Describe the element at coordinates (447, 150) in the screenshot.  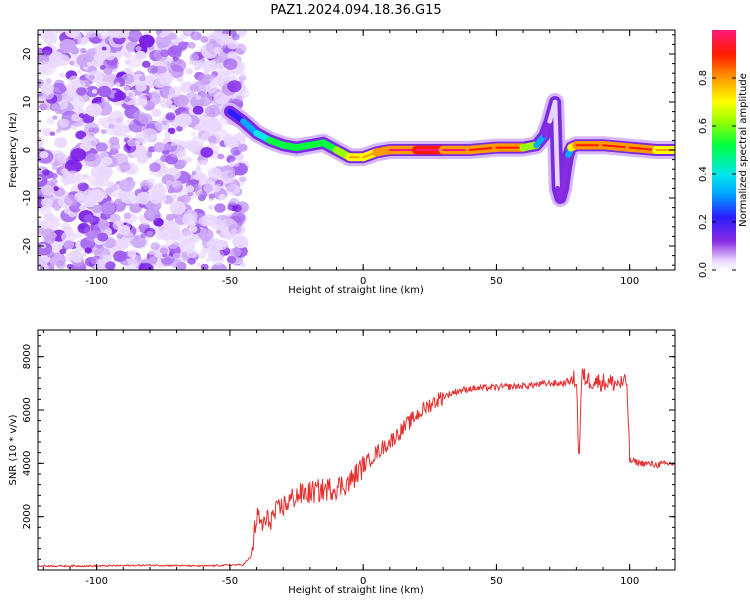
I see `spectrogram-ridge` at that location.